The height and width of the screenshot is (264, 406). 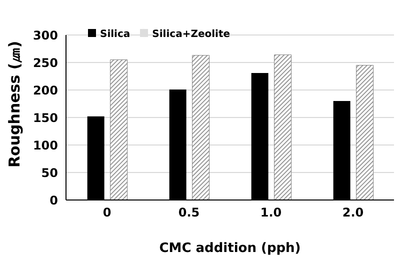 I want to click on x-tick-label: 0, so click(x=107, y=213).